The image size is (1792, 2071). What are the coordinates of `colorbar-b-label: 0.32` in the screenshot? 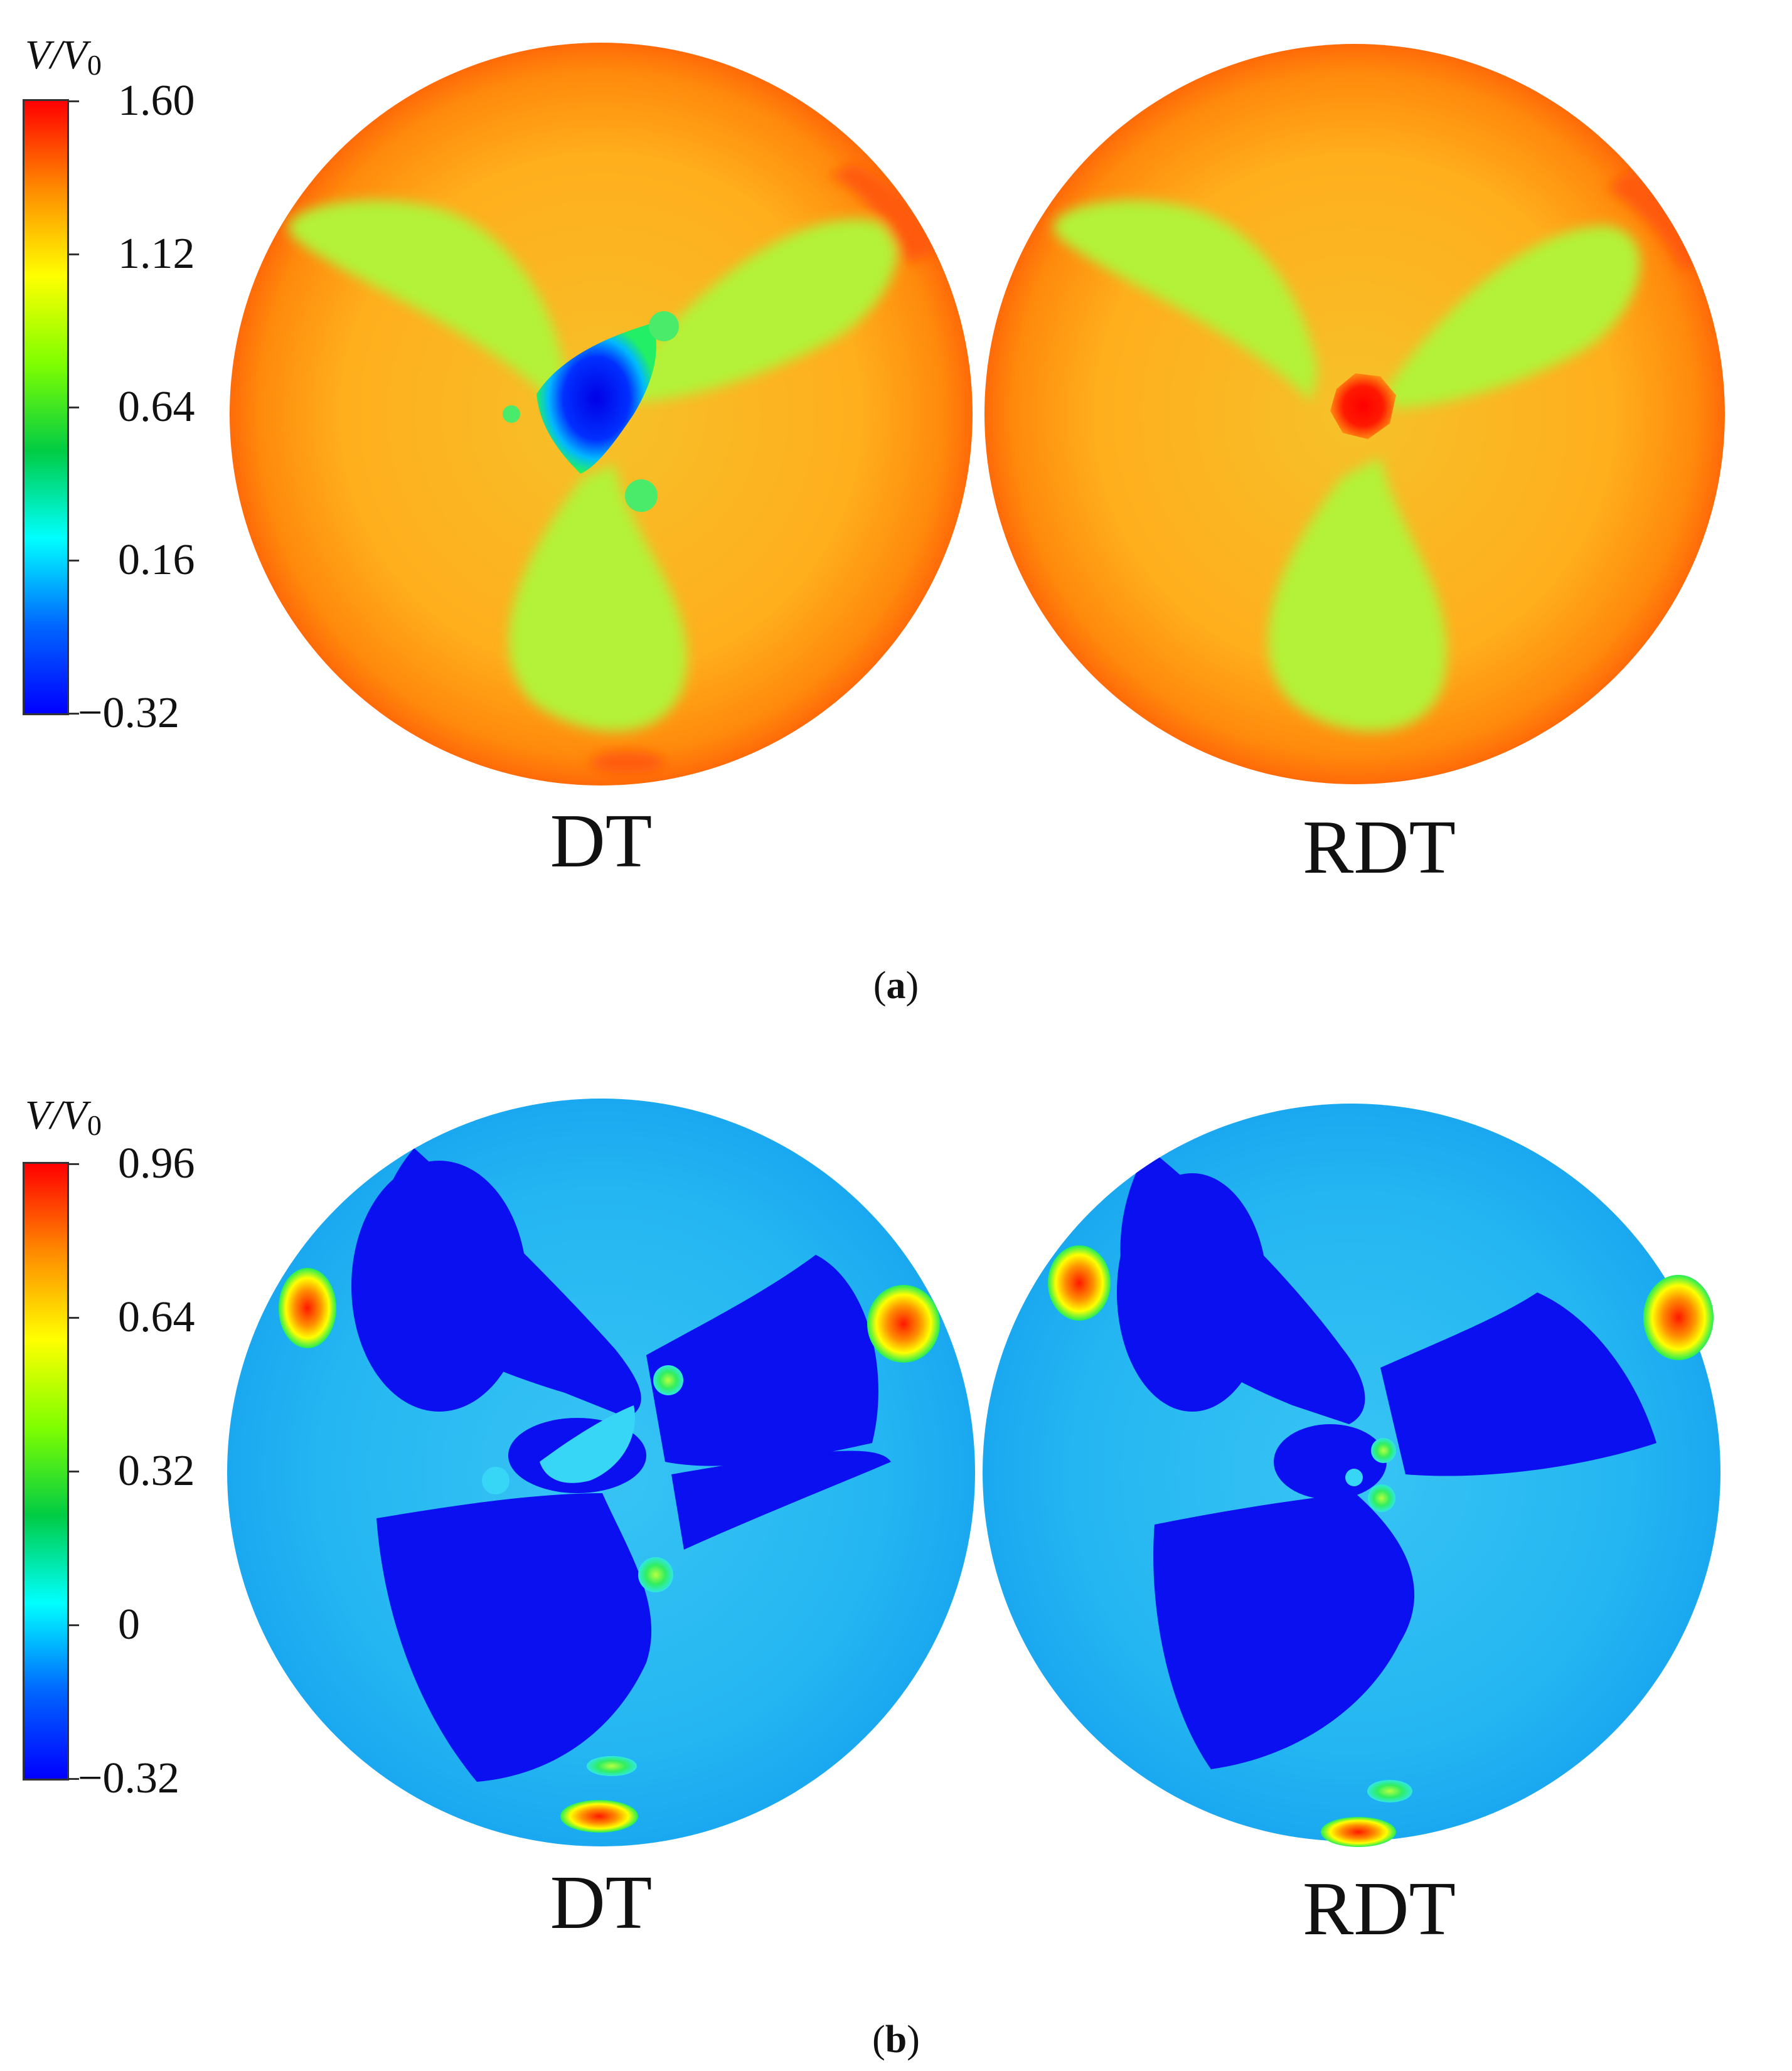 It's located at (156, 1471).